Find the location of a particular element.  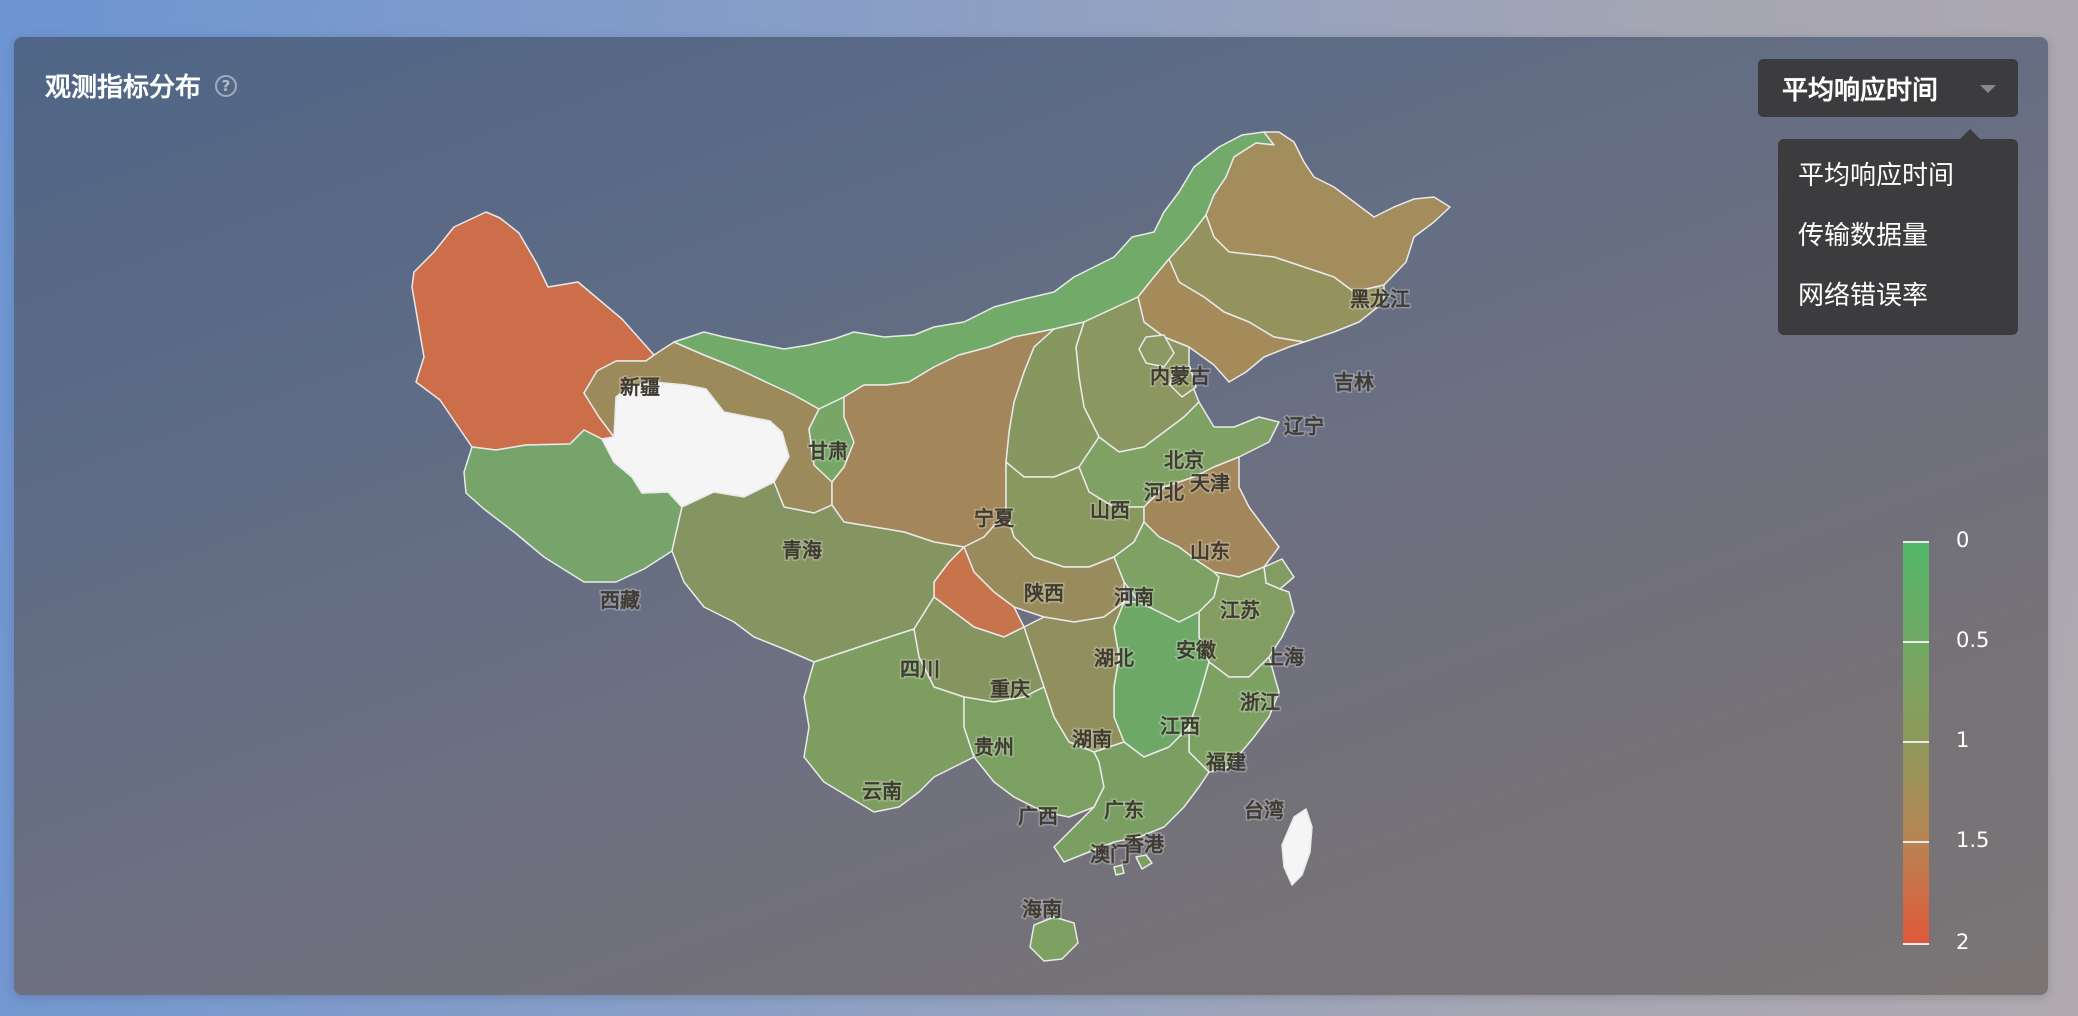

province-guangdong is located at coordinates (1131, 794).